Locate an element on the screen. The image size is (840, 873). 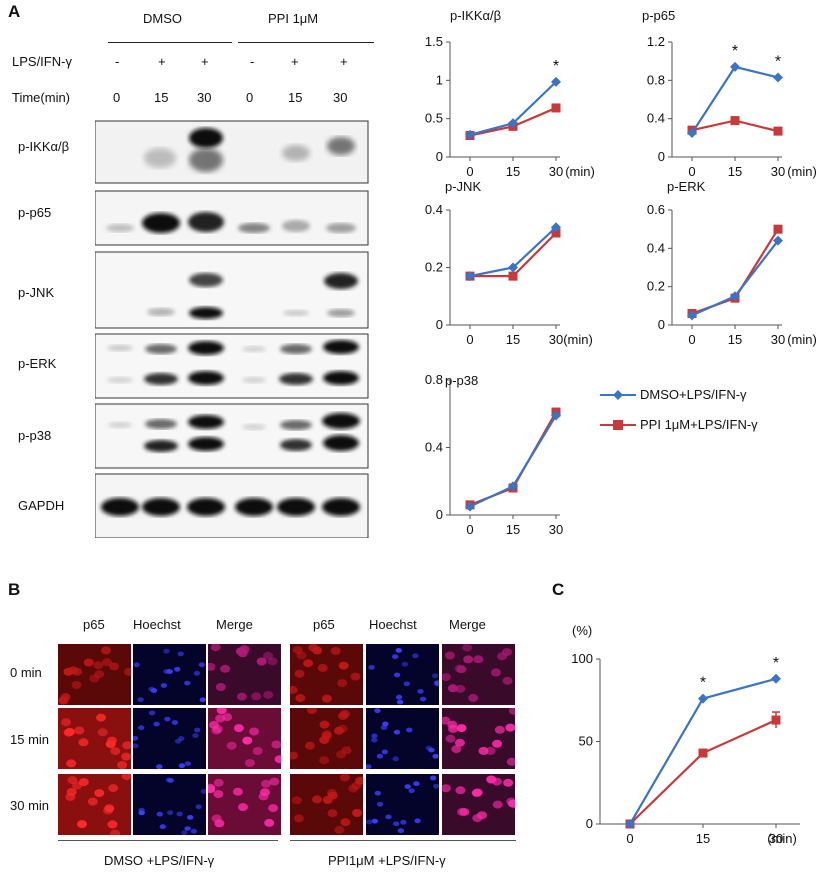
legend-dmso: DMSO+LPS/IFN-γ is located at coordinates (693, 394).